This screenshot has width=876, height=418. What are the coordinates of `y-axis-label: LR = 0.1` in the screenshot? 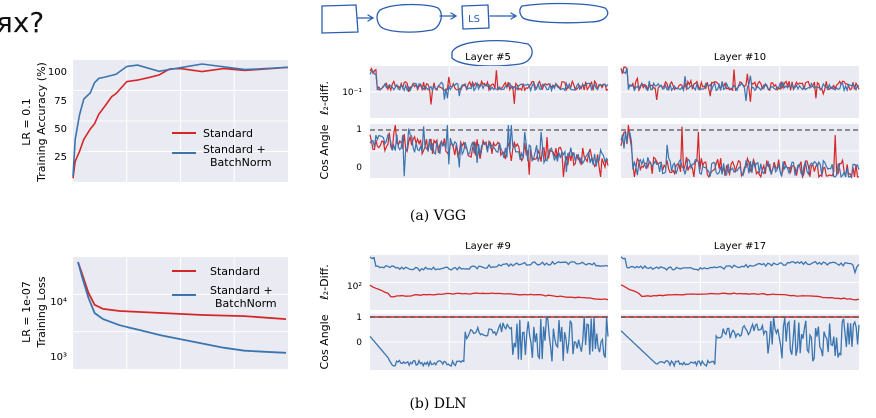 It's located at (26, 121).